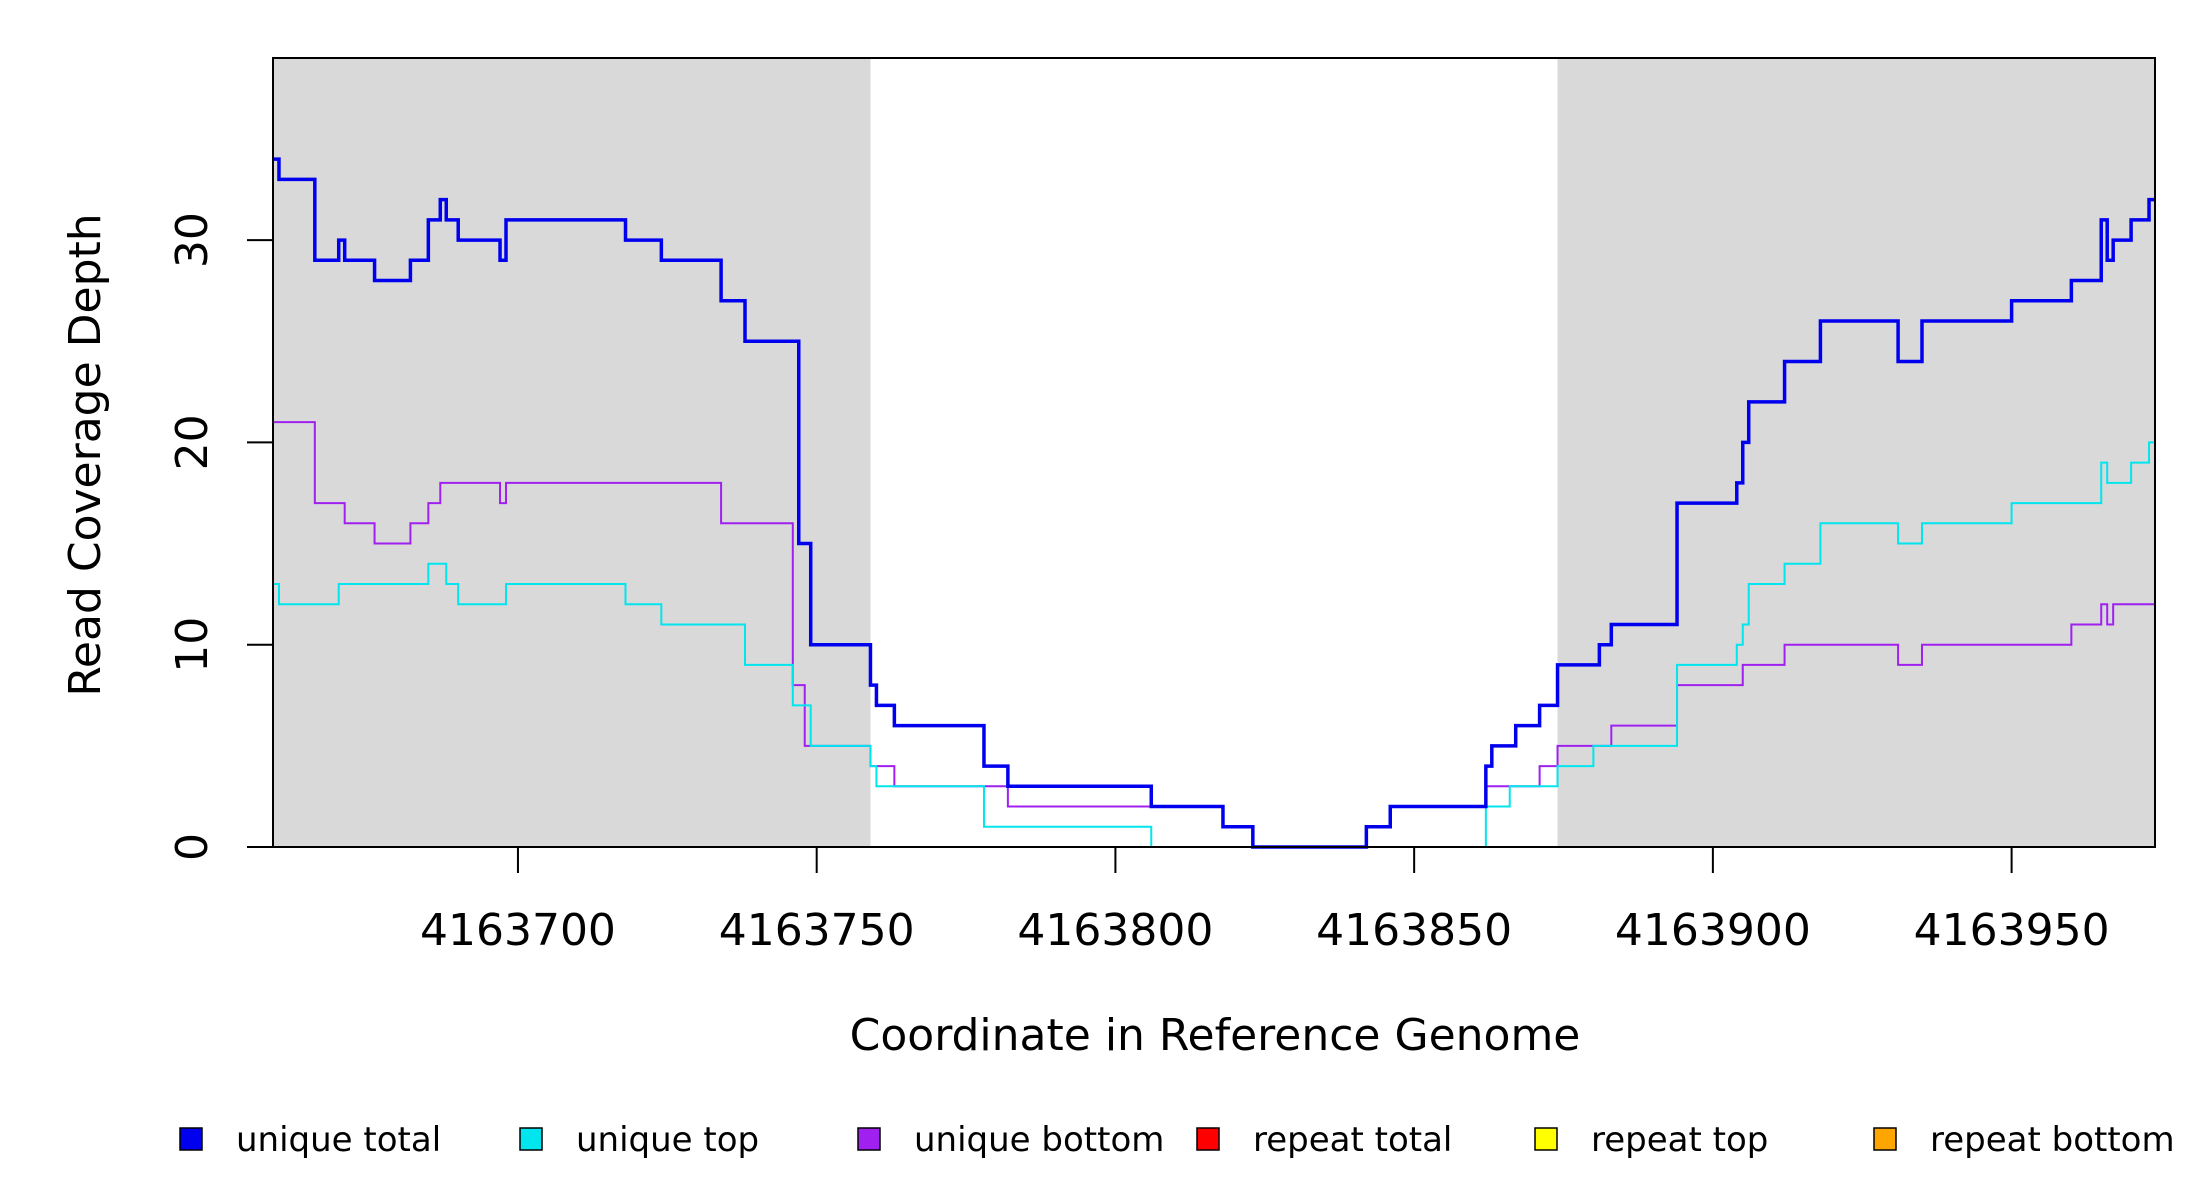  Describe the element at coordinates (220, 536) in the screenshot. I see `y-axis: 0 10 20 30` at that location.